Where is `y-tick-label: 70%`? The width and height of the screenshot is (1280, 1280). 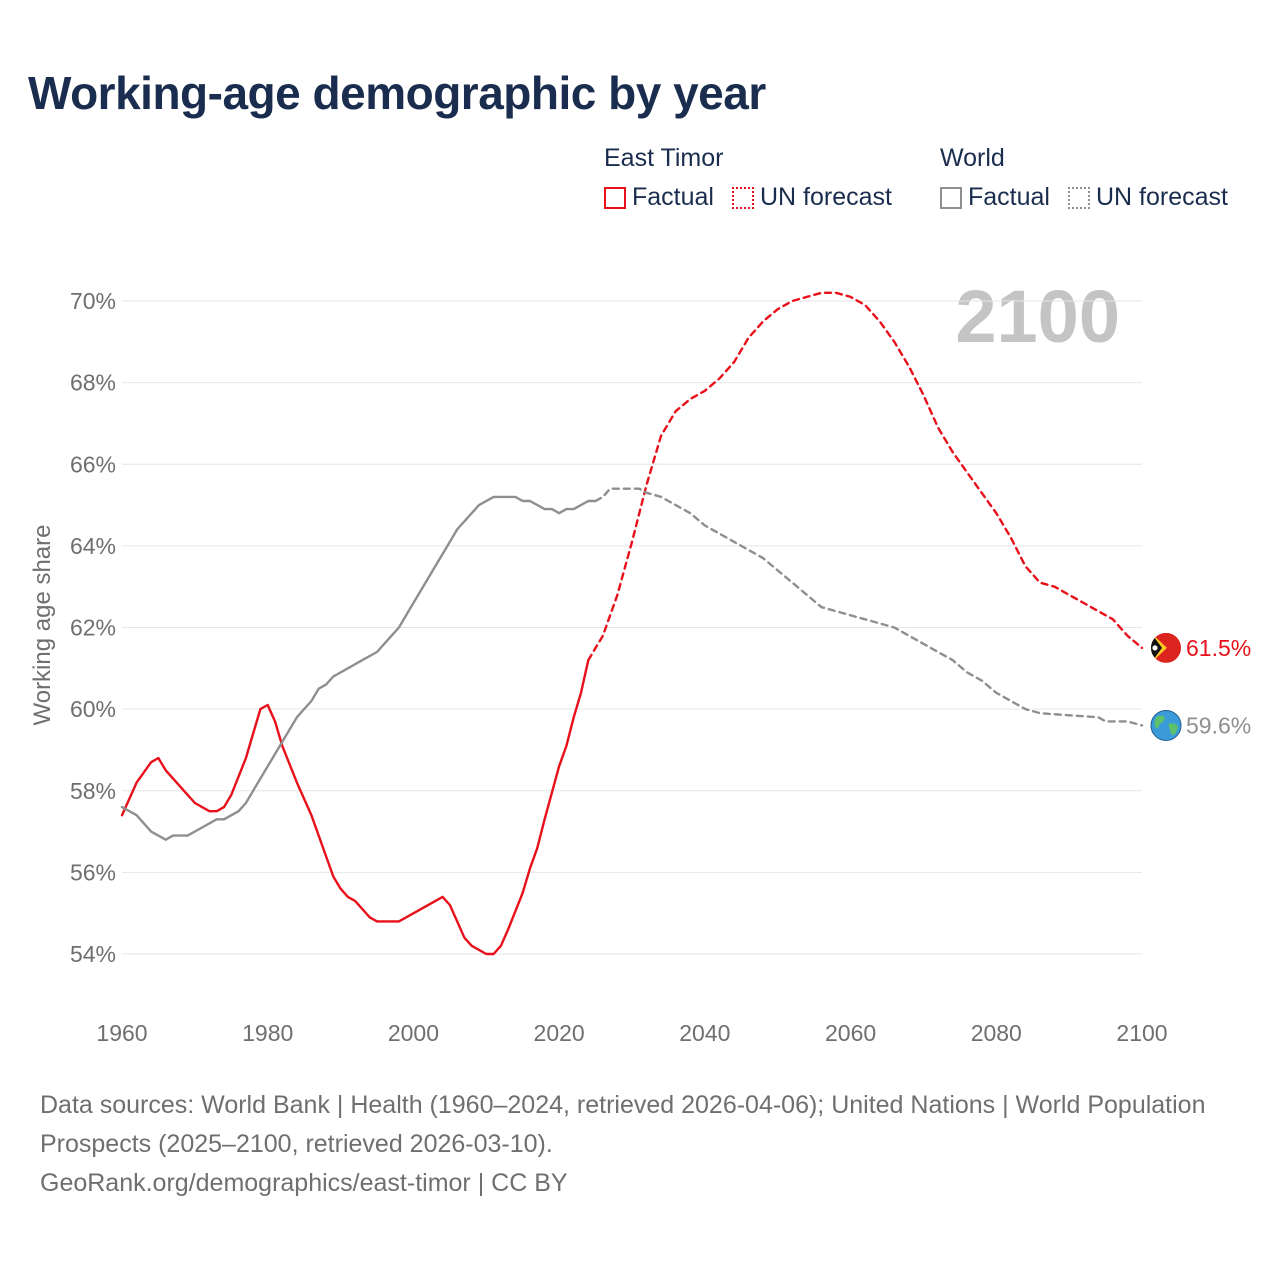
y-tick-label: 70% is located at coordinates (93, 301).